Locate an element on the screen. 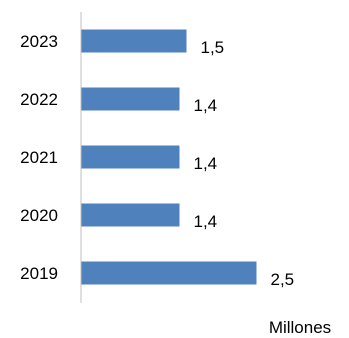 Image resolution: width=349 pixels, height=338 pixels. data-label-2021: 1,4 is located at coordinates (206, 163).